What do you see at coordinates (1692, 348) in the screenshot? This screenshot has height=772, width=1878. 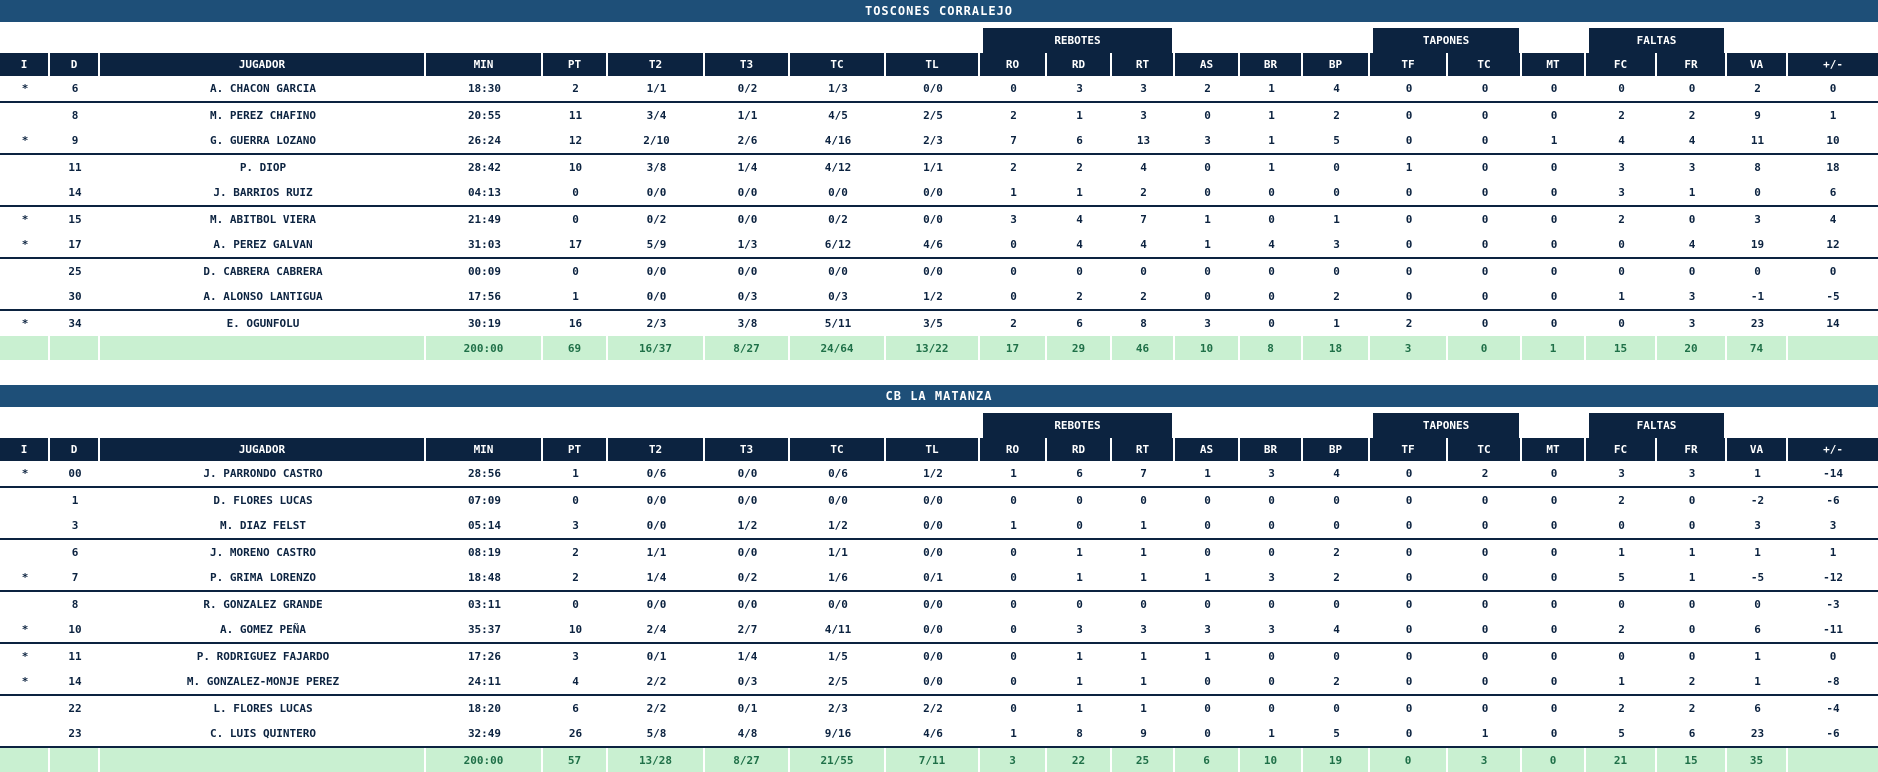 I see `totals-cell: 20` at bounding box center [1692, 348].